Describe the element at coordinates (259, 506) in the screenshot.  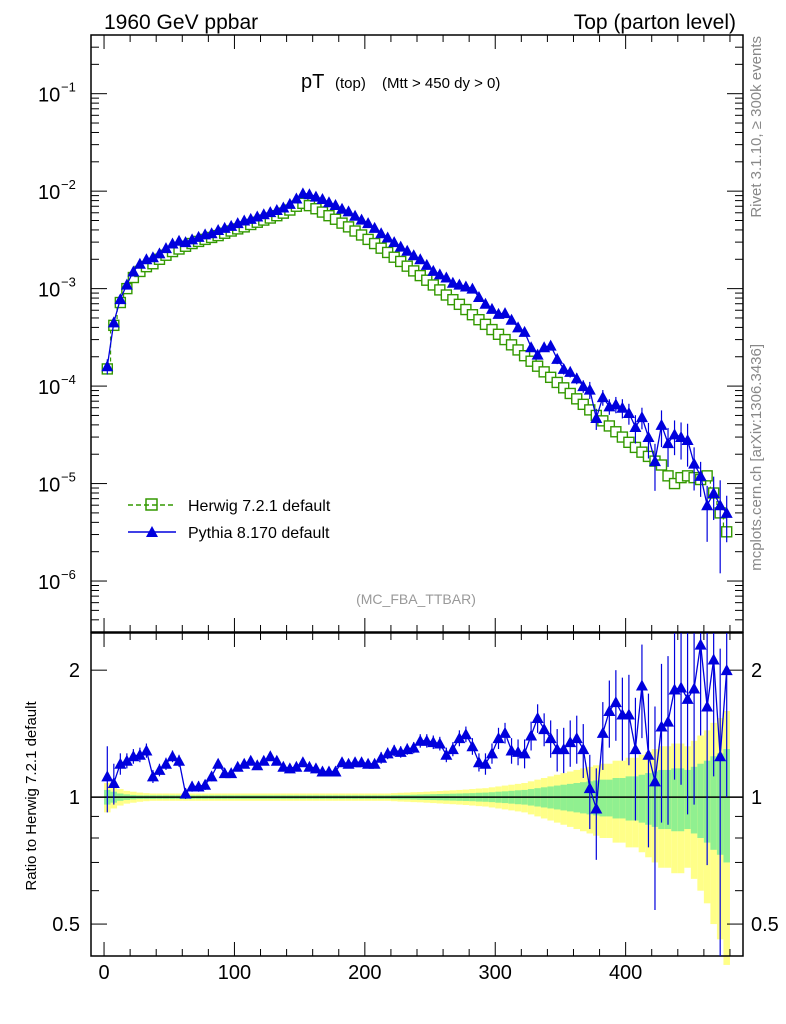
I see `legend-herwig-label: Herwig 7.2.1 default` at that location.